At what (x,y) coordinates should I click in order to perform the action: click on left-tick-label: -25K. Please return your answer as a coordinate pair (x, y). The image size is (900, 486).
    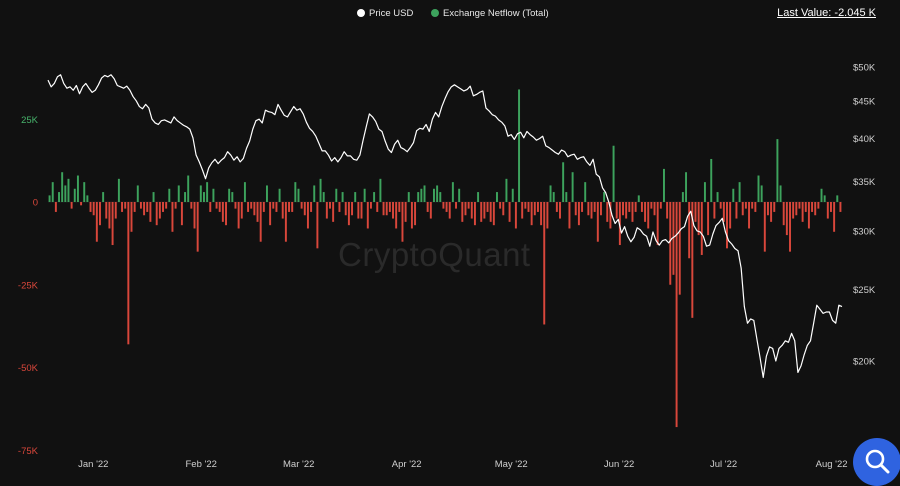
    Looking at the image, I should click on (28, 285).